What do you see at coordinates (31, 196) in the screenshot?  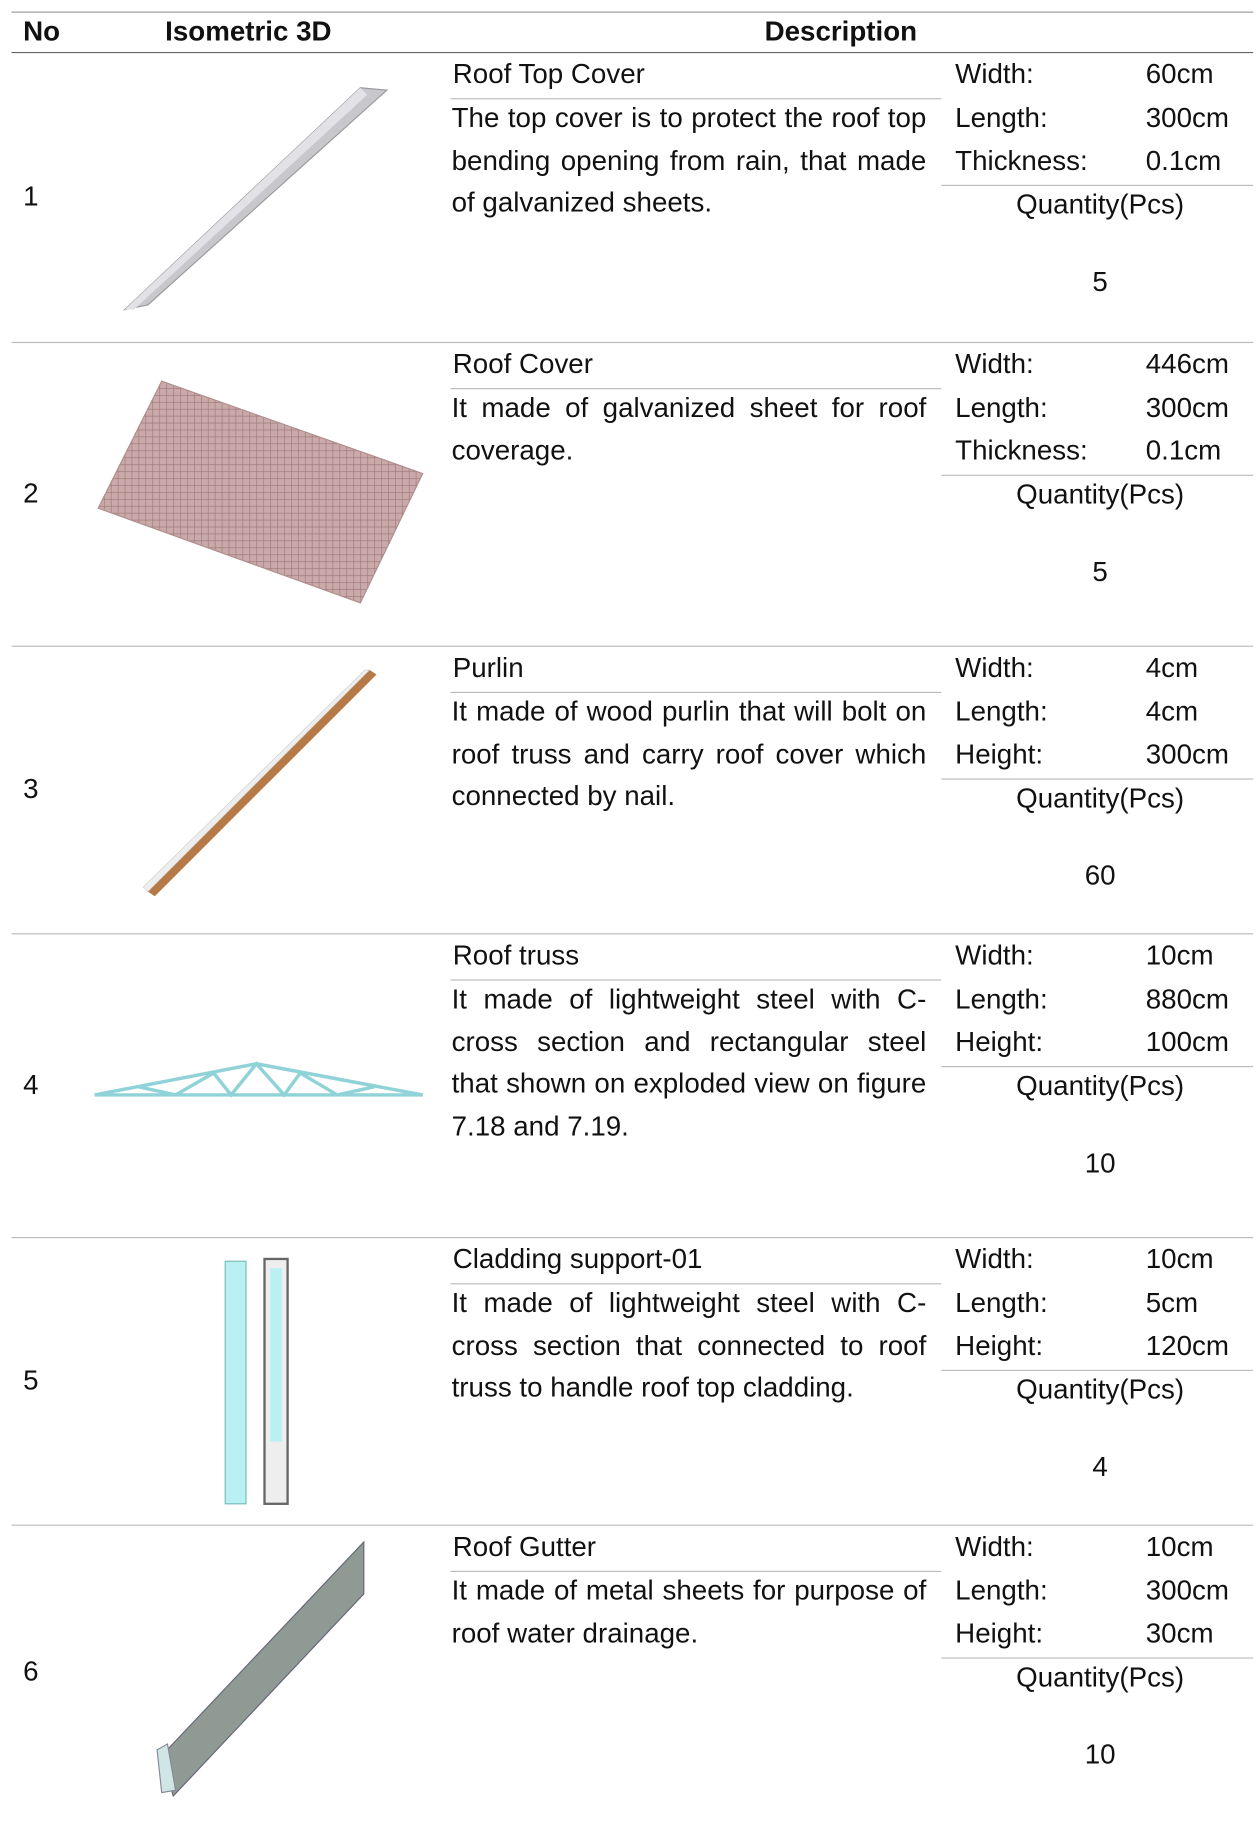 I see `row-no: 1` at bounding box center [31, 196].